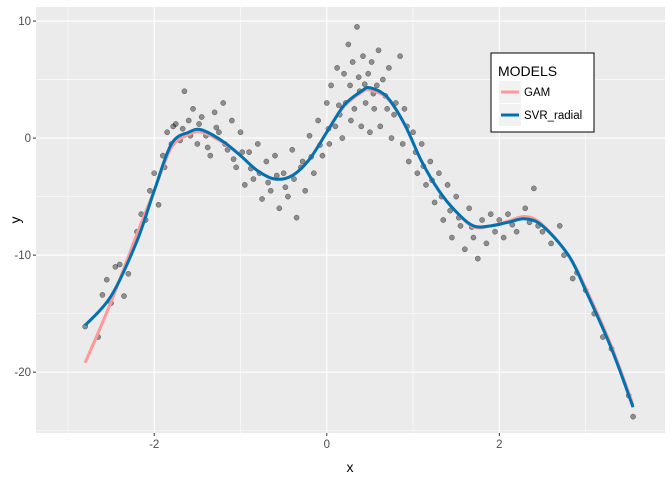  What do you see at coordinates (542, 92) in the screenshot?
I see `legend: MODELS GAM SVR_radial` at bounding box center [542, 92].